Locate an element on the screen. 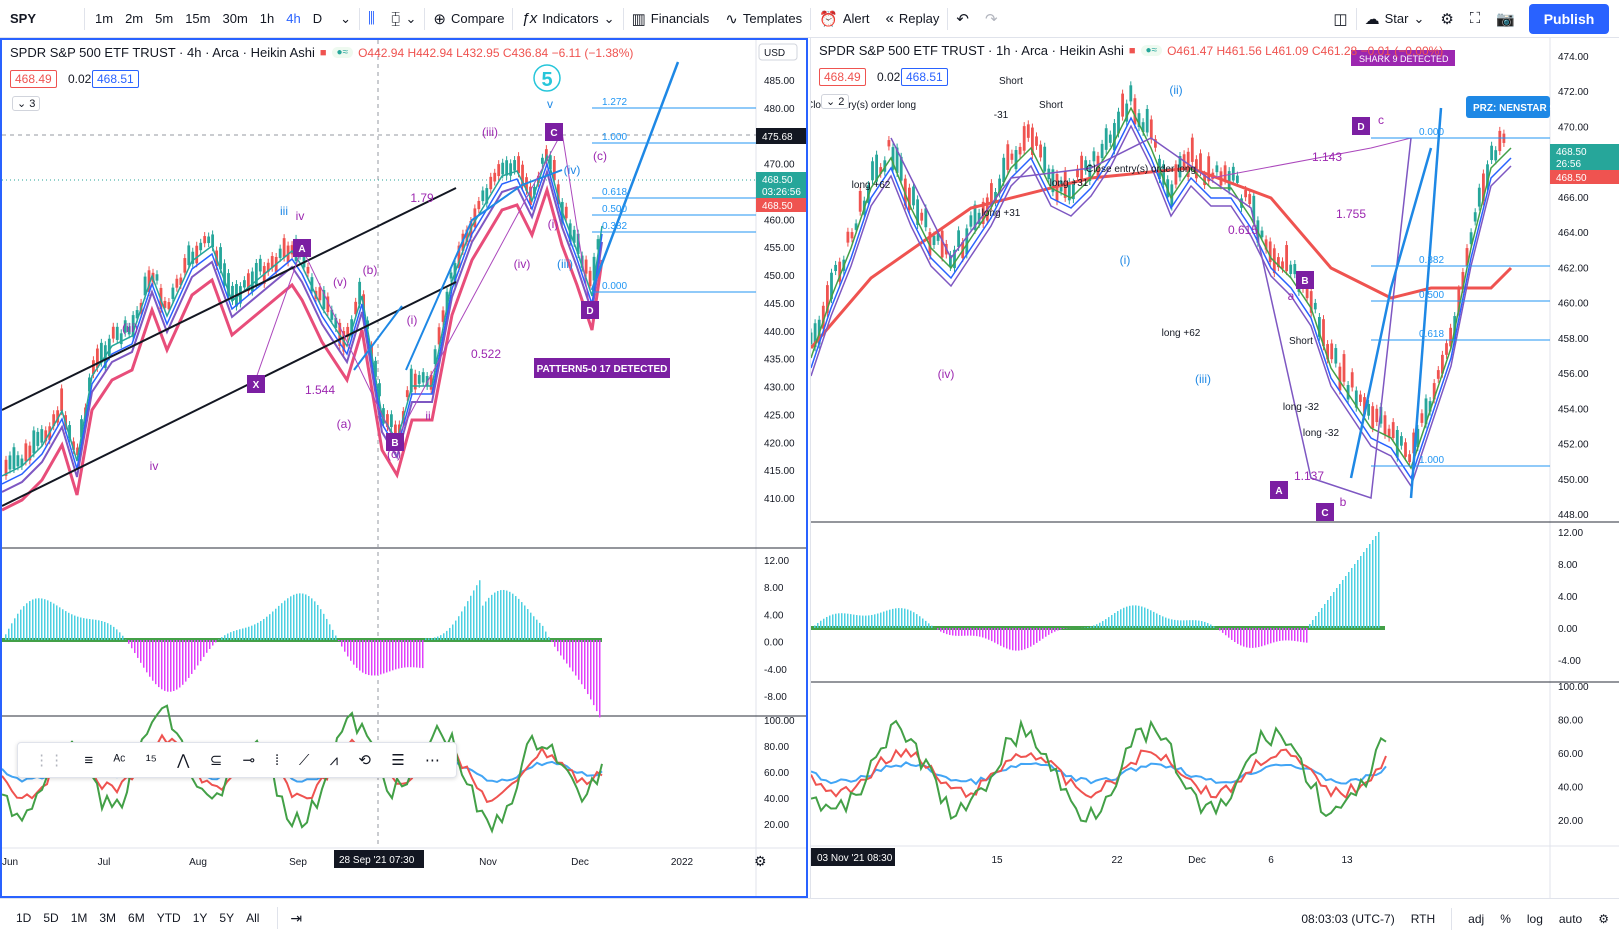  range-3m: 3M is located at coordinates (108, 918).